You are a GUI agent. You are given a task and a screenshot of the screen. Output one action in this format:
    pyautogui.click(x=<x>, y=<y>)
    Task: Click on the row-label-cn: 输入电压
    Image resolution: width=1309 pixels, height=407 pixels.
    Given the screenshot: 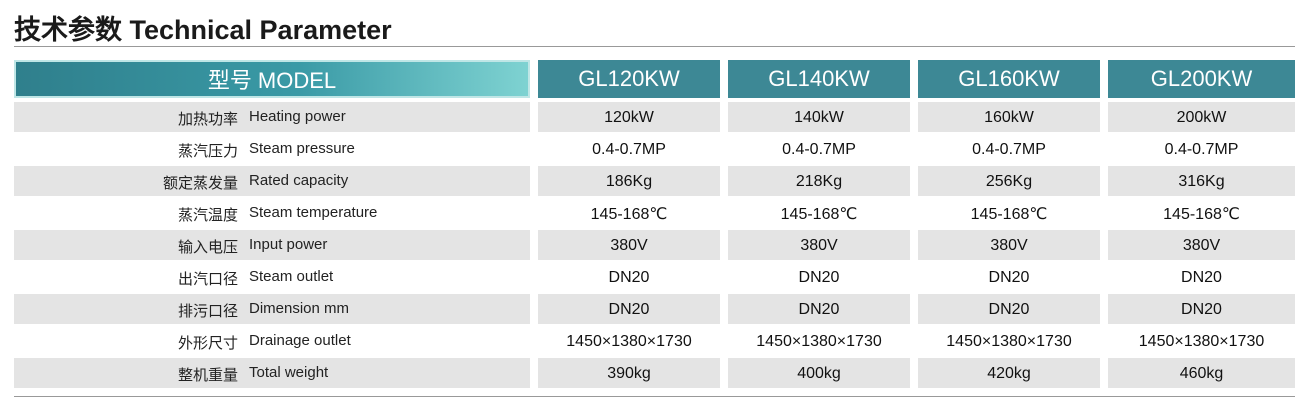 What is the action you would take?
    pyautogui.click(x=207, y=247)
    